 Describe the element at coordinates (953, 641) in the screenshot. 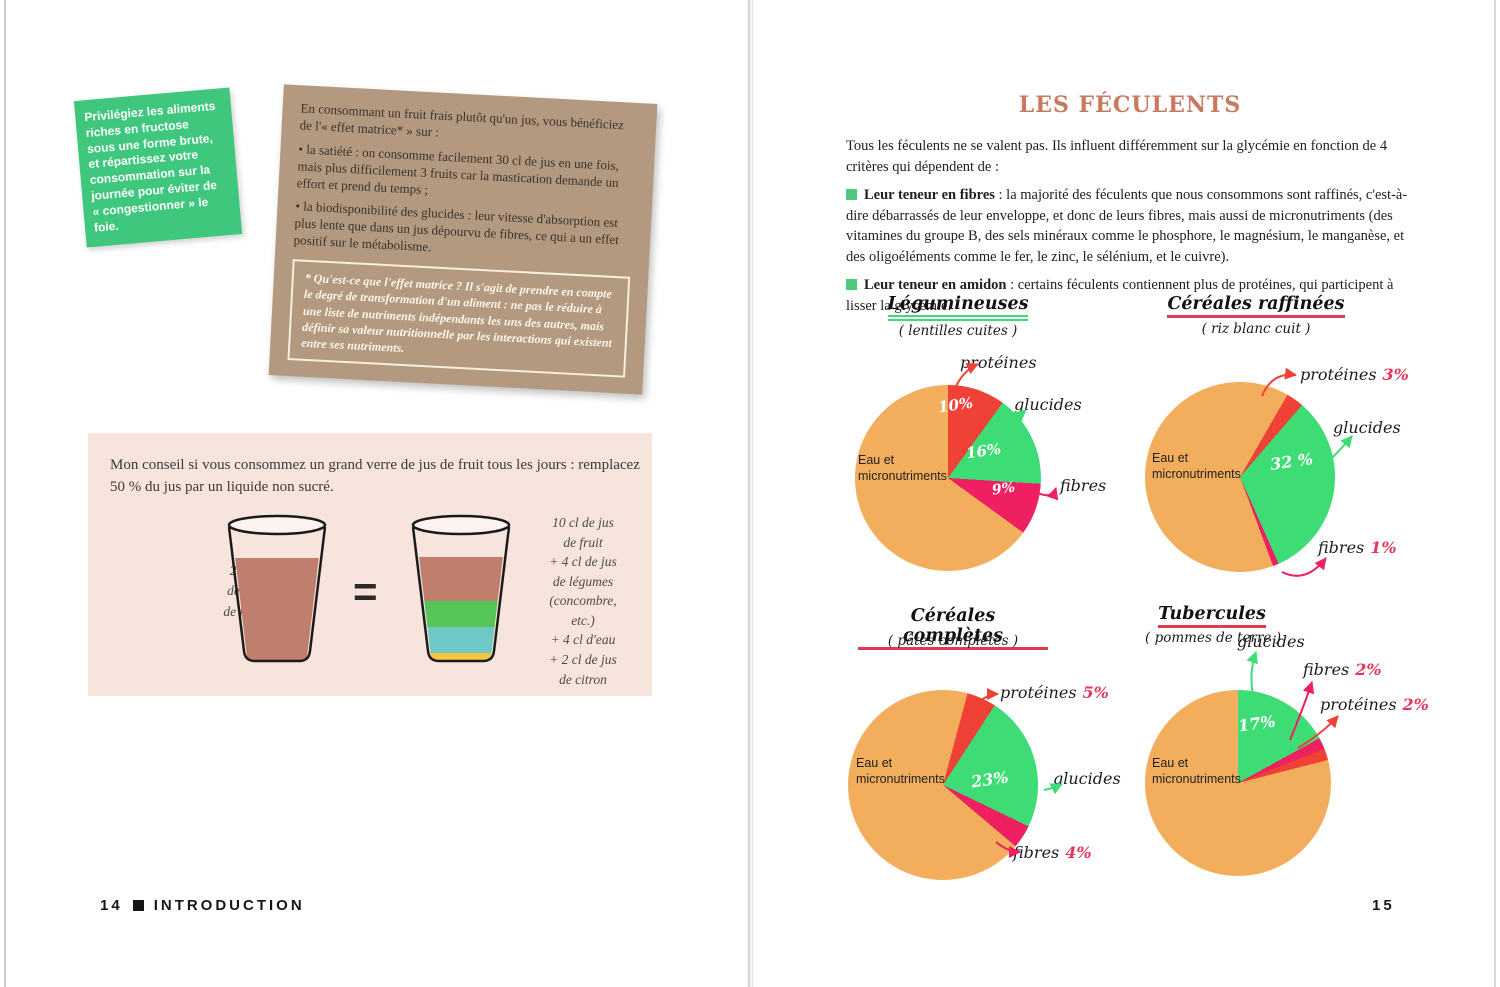

I see `chart-subtitle-cereales-completes: ( pâtes complètes )` at that location.